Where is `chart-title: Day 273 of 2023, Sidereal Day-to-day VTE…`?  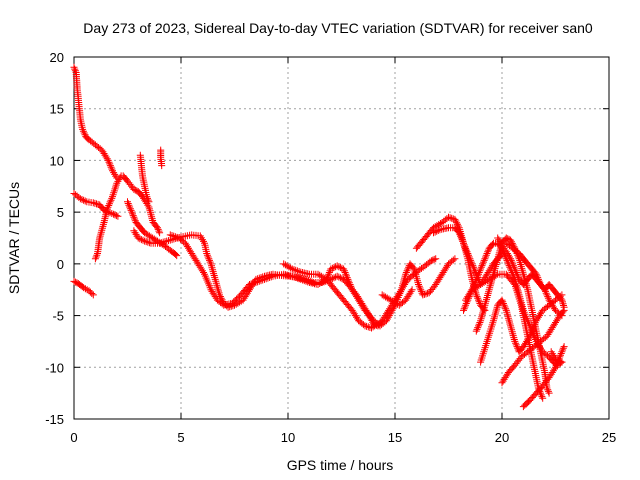
chart-title: Day 273 of 2023, Sidereal Day-to-day VTE… is located at coordinates (338, 28).